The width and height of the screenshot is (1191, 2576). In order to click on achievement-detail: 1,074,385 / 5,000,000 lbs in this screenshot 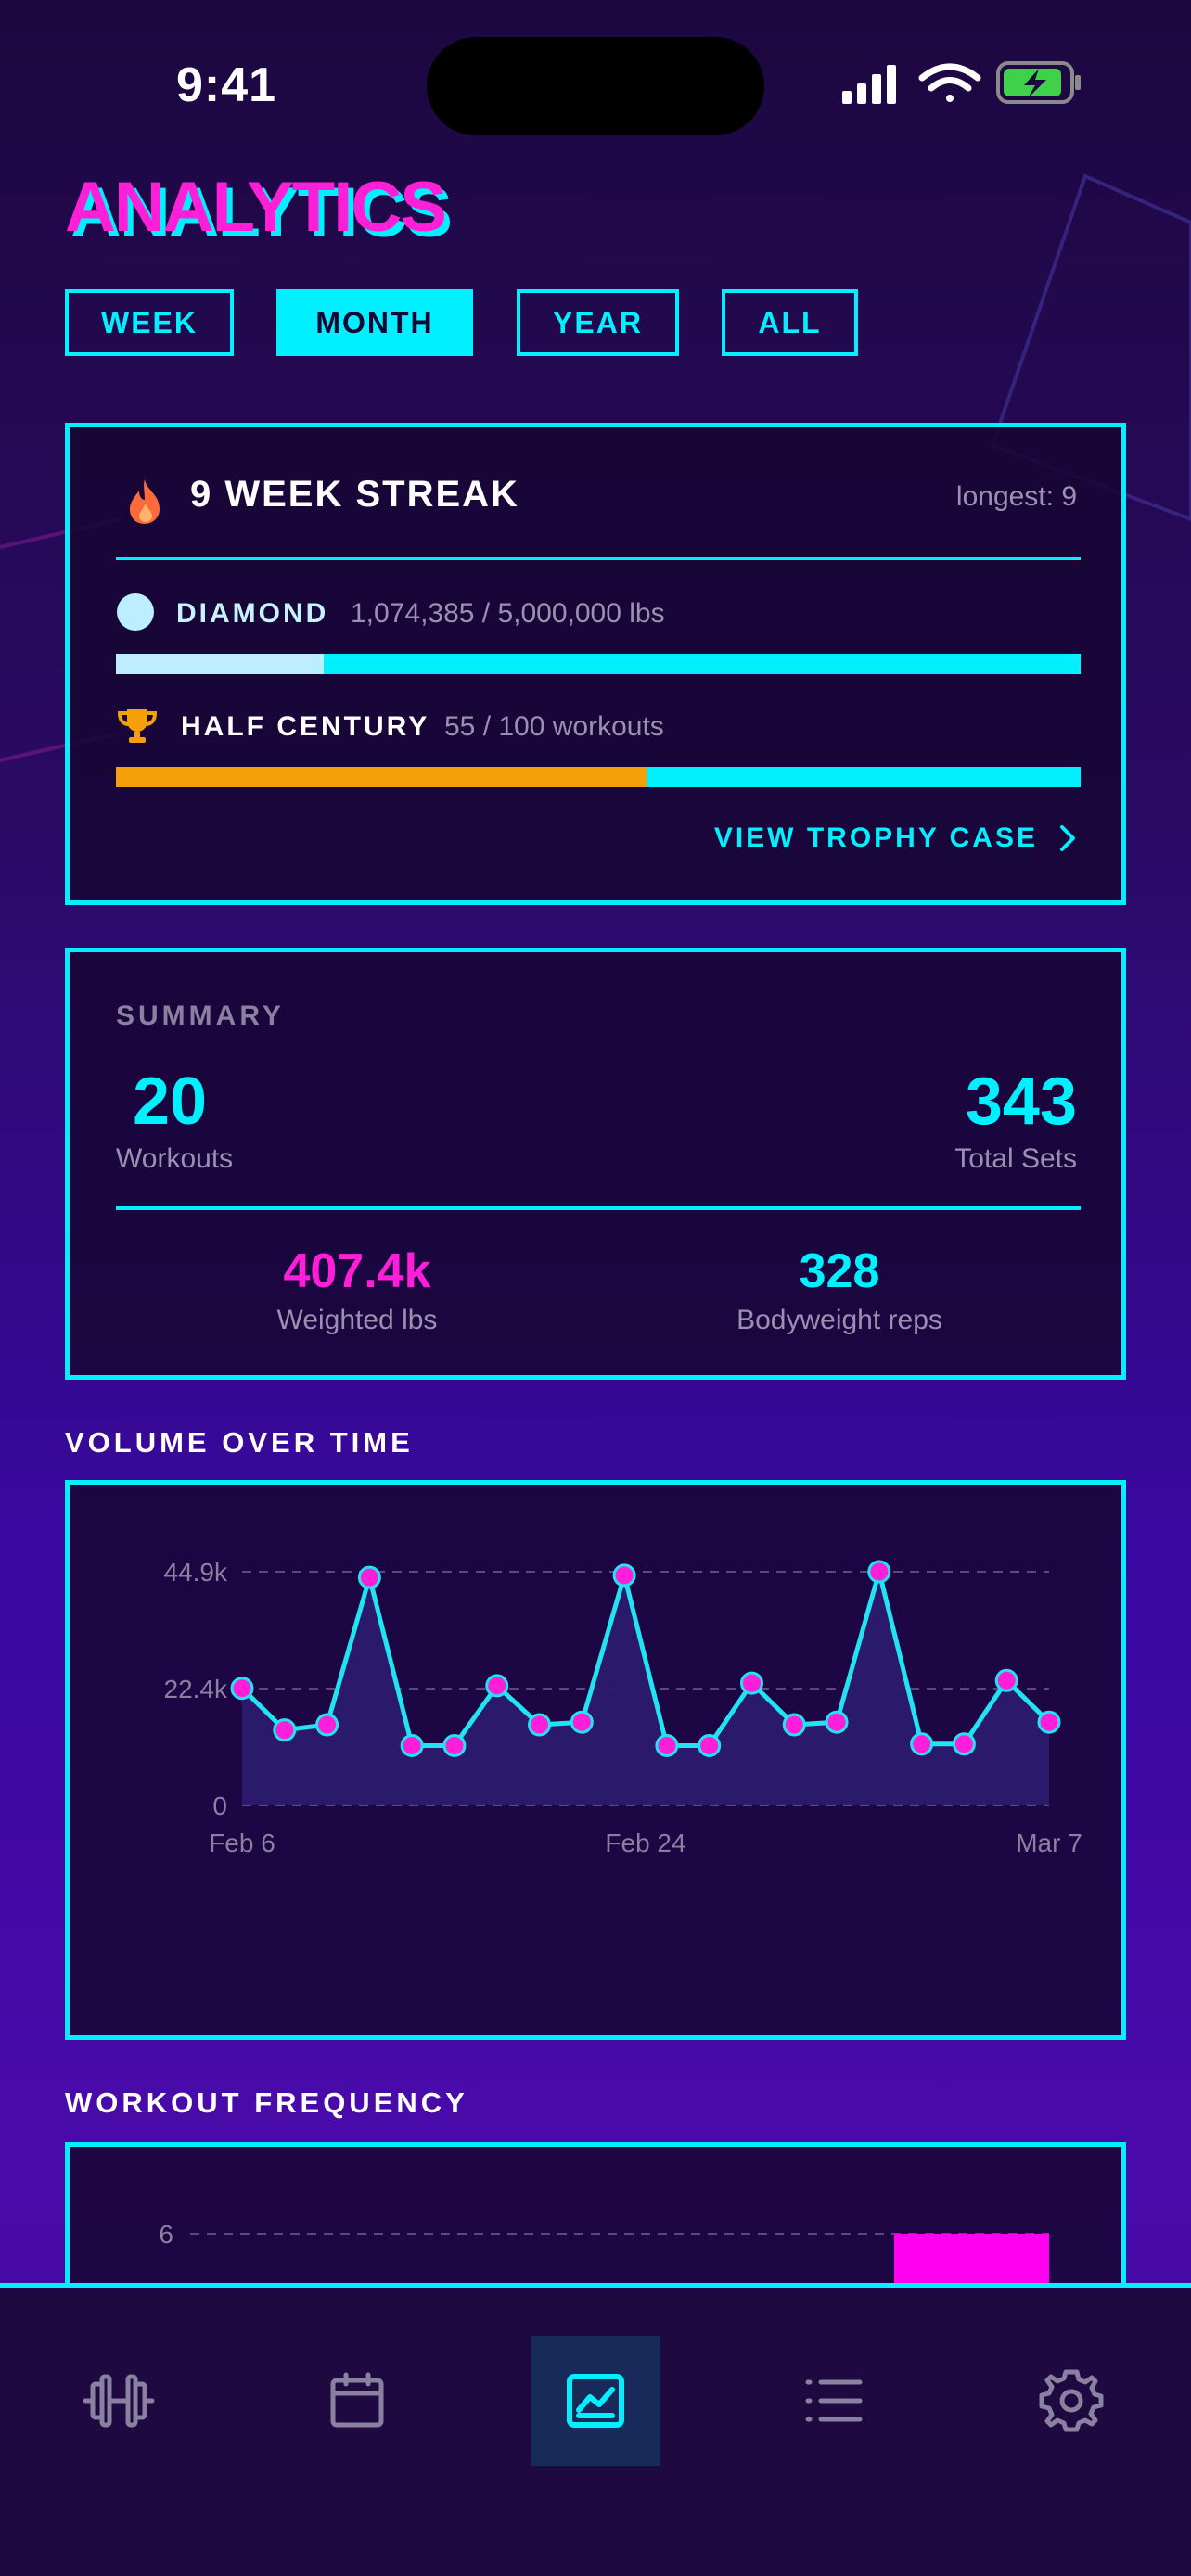, I will do `click(508, 613)`.